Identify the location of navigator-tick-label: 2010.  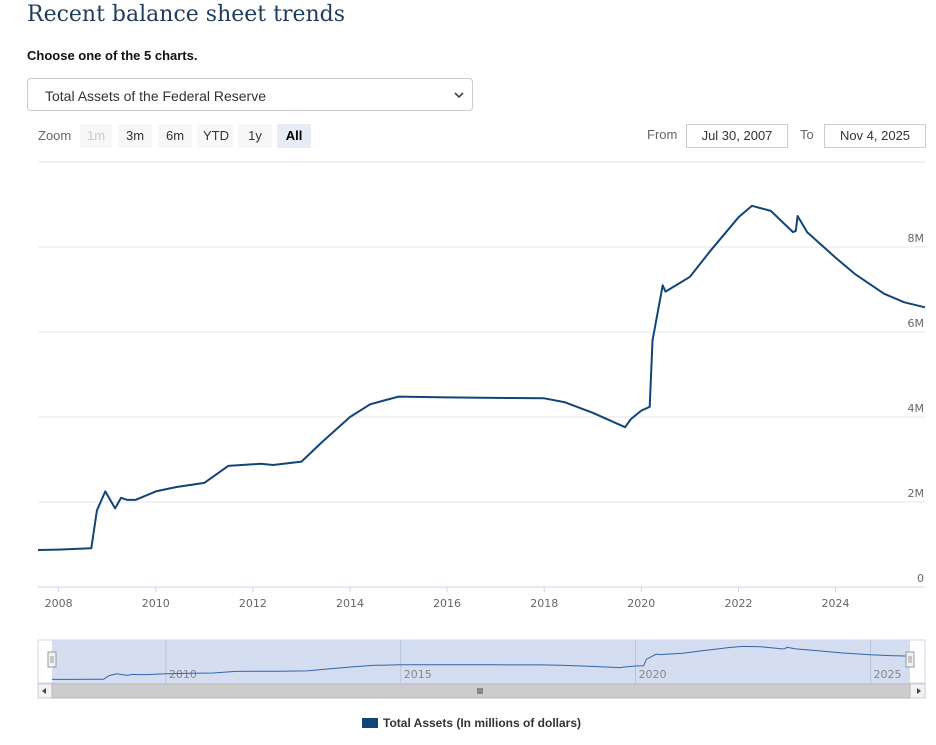
(183, 674).